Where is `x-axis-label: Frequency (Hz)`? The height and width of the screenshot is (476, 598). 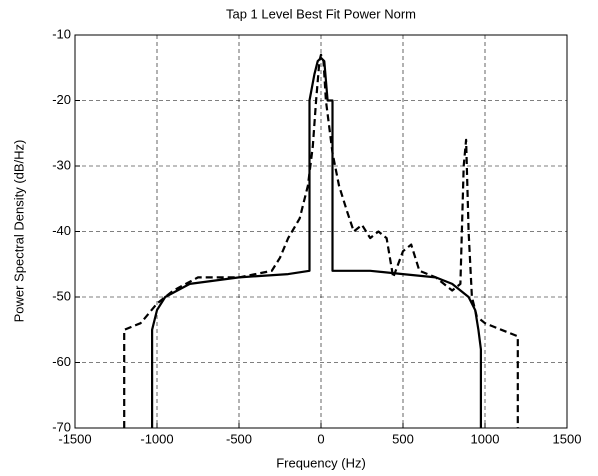
x-axis-label: Frequency (Hz) is located at coordinates (321, 462).